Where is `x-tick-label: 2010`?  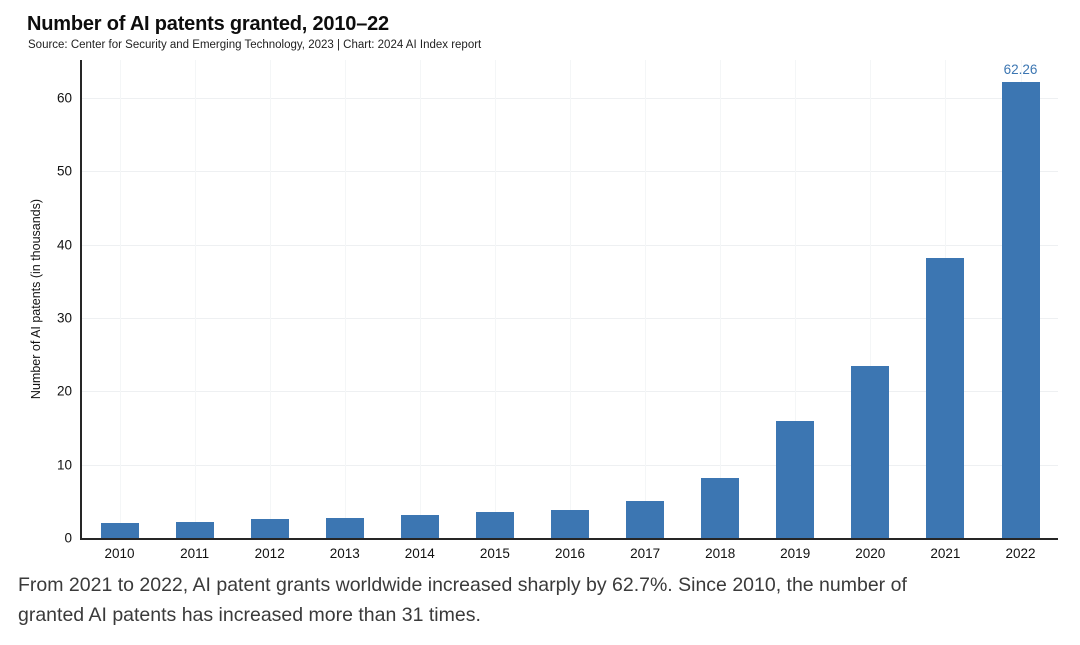
x-tick-label: 2010 is located at coordinates (119, 553).